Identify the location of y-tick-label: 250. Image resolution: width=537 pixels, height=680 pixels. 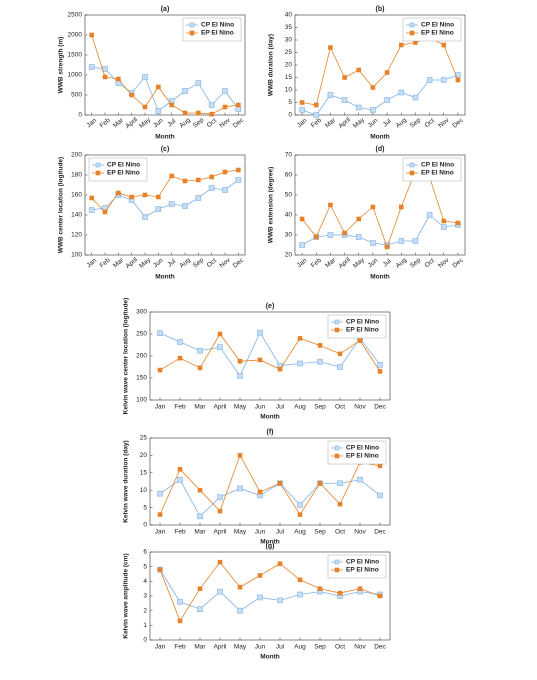
(141, 334).